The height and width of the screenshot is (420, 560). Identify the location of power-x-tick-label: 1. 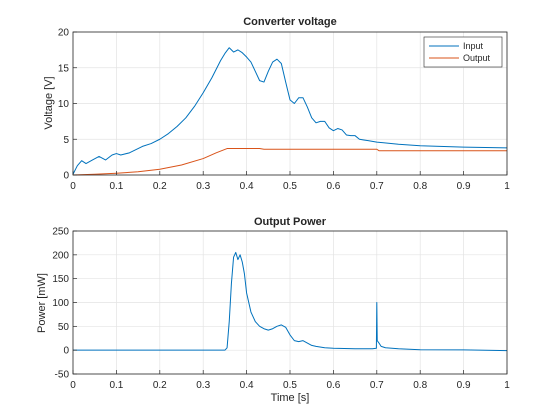
(507, 385).